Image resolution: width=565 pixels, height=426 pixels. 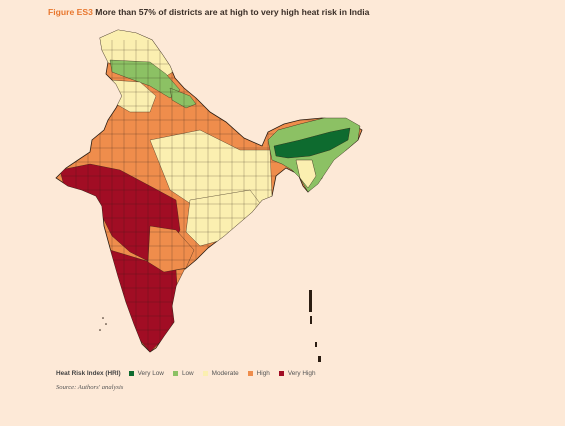 I want to click on legend-swatch-low, so click(x=175, y=373).